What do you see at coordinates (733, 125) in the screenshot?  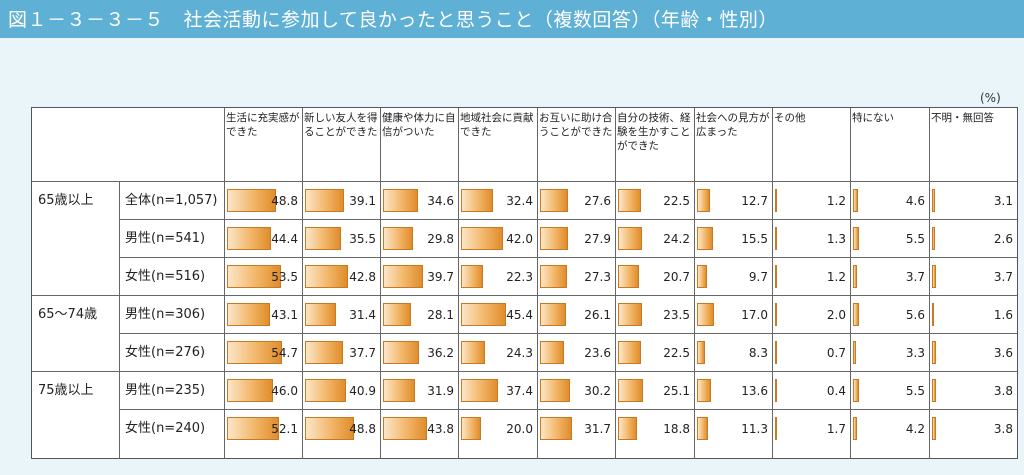 I see `column-header: 社会への見方が広まった` at bounding box center [733, 125].